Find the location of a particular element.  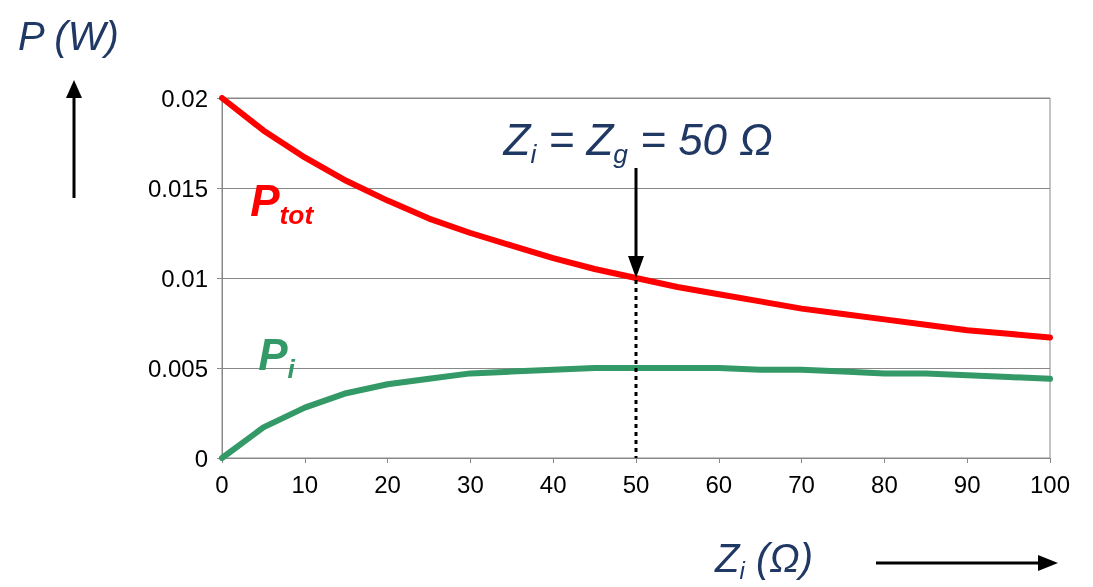

y-tick-label: 0 is located at coordinates (201, 458).